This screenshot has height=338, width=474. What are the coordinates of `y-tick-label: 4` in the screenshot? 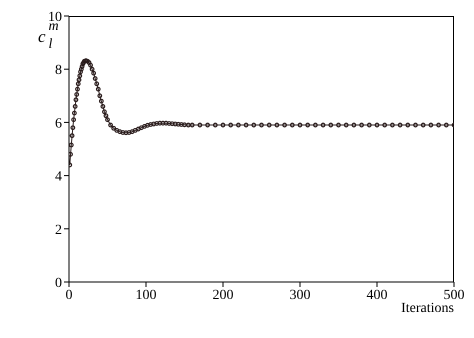 It's located at (58, 177).